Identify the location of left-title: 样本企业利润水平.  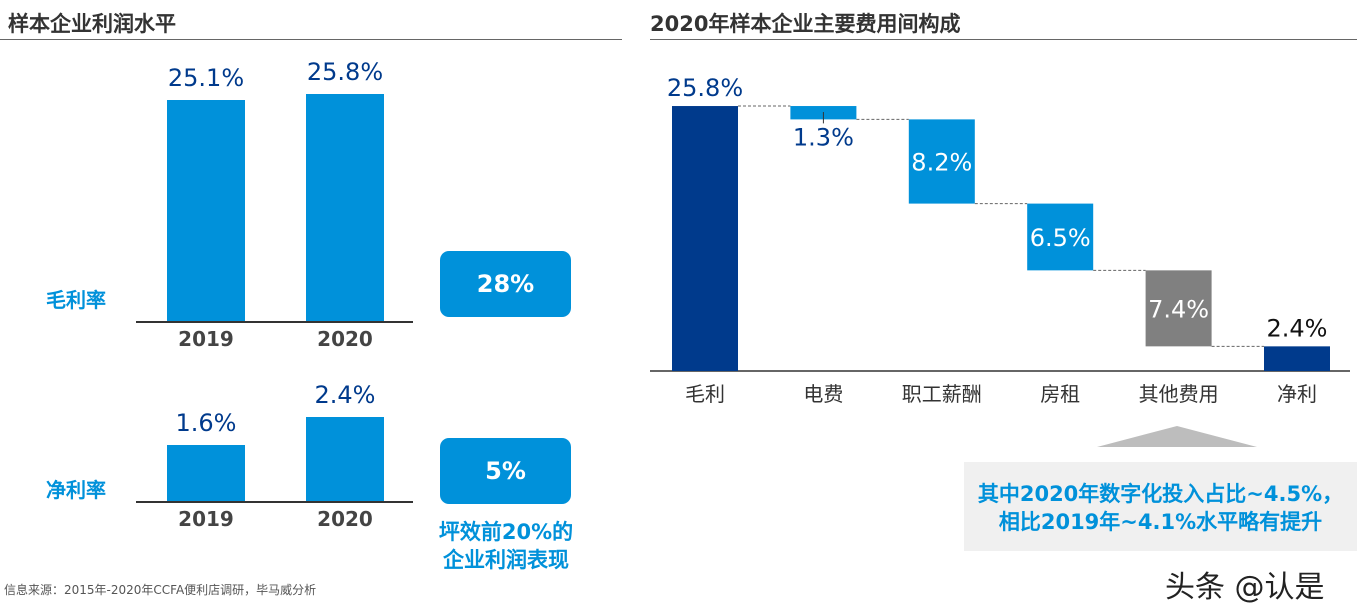
(92, 24).